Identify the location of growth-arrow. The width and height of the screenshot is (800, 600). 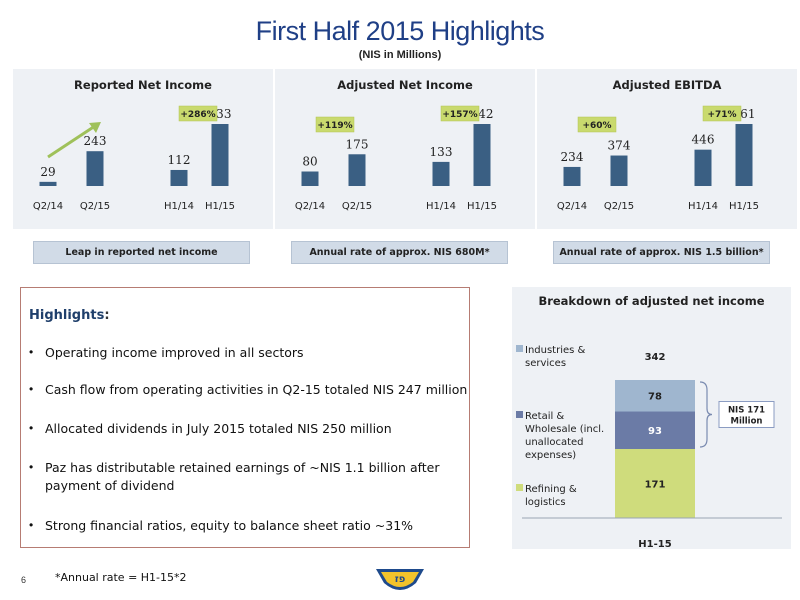
(71, 141).